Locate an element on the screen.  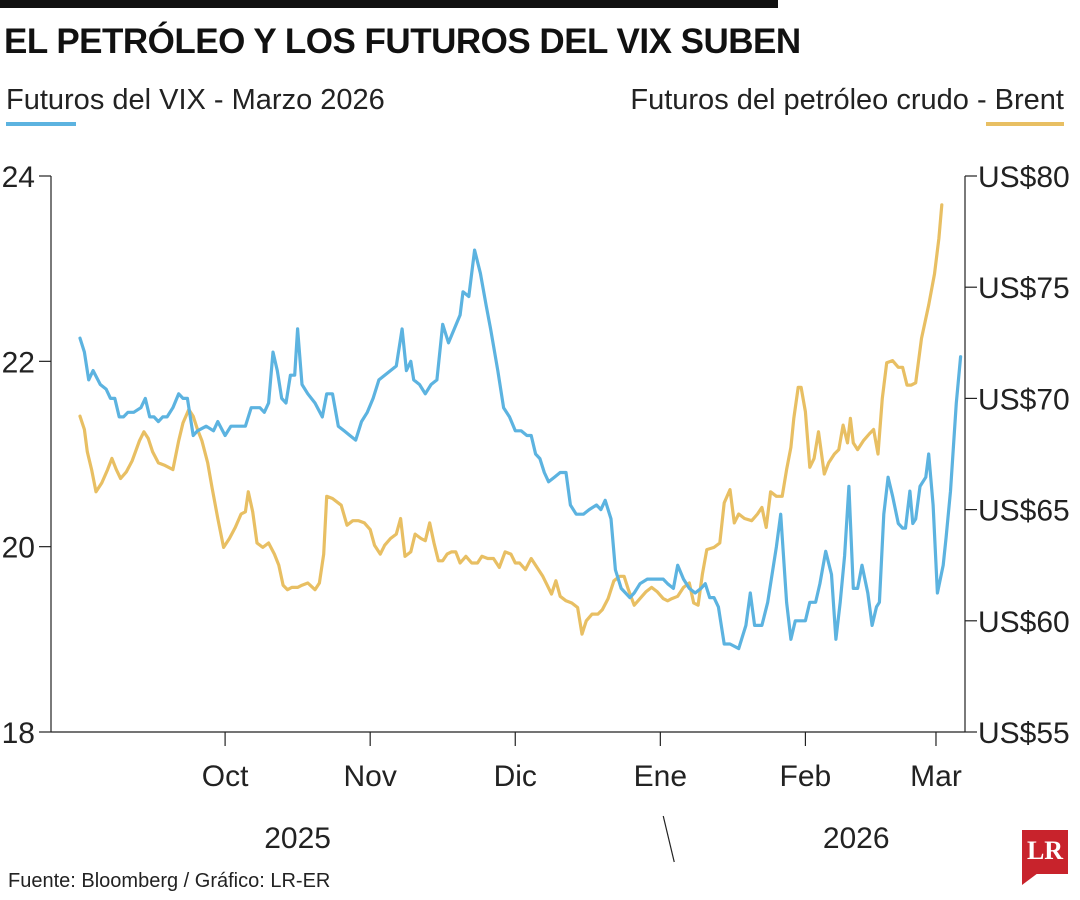
right-tick-label: US$55 is located at coordinates (1024, 733).